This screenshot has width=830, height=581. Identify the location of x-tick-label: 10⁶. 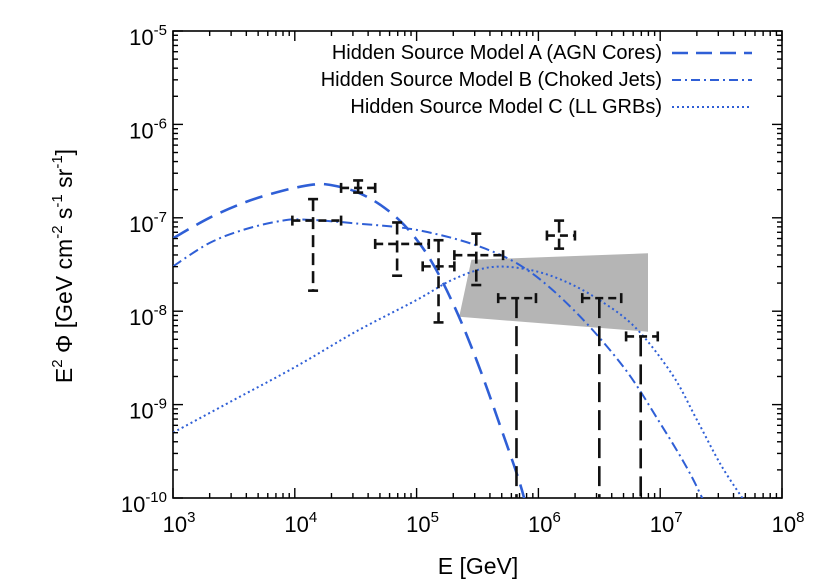
(544, 523).